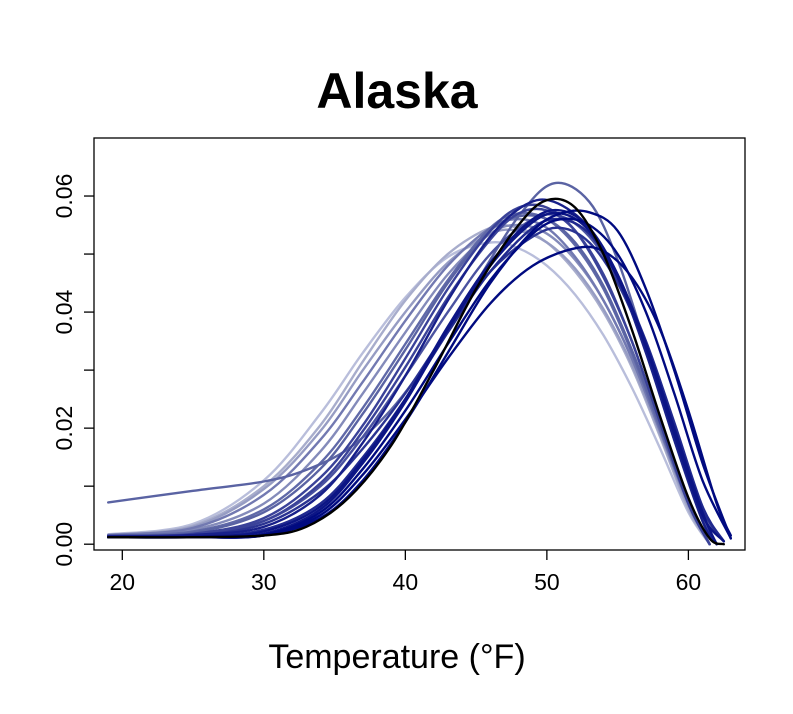  Describe the element at coordinates (397, 91) in the screenshot. I see `chart-title: Alaska` at that location.